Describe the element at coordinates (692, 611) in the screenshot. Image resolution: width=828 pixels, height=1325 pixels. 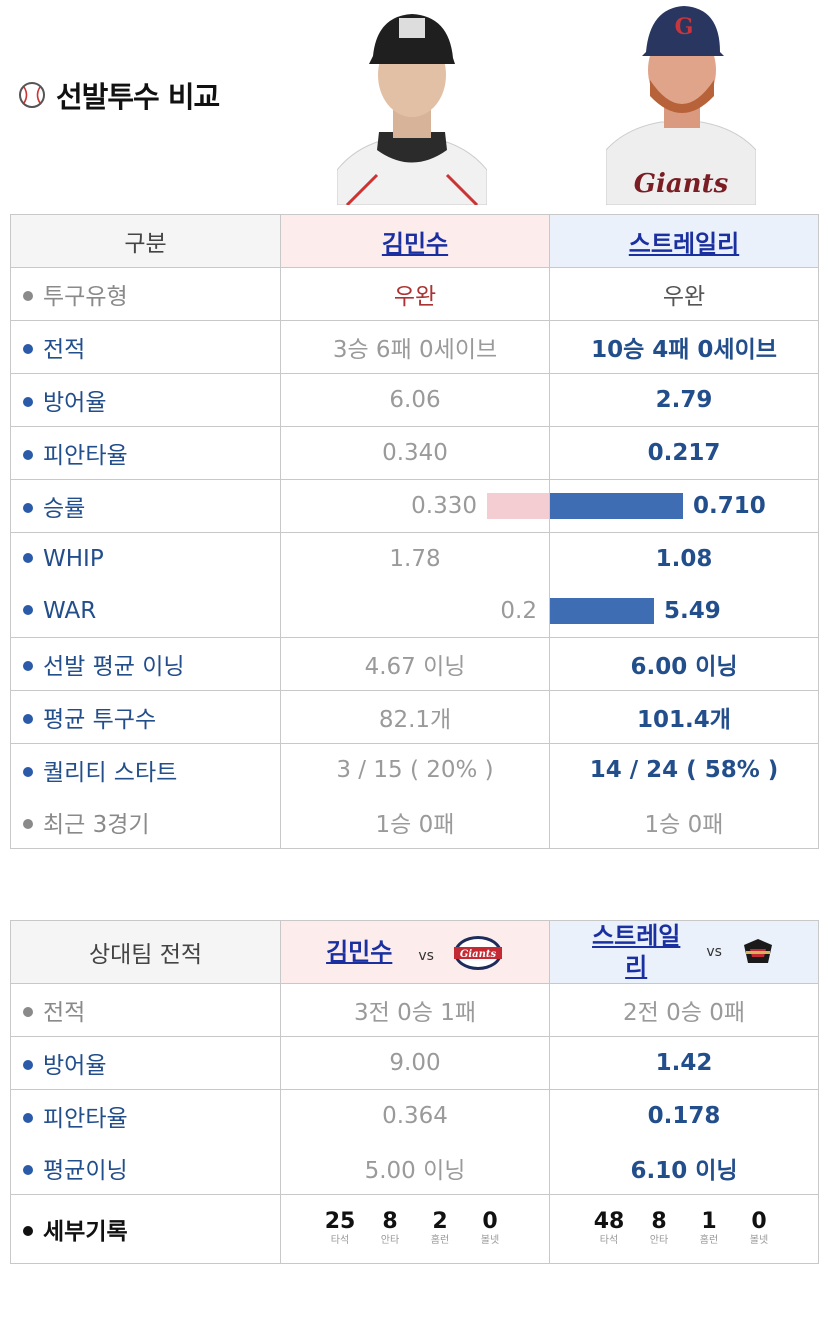
I see `war-p2-value: 5.49` at that location.